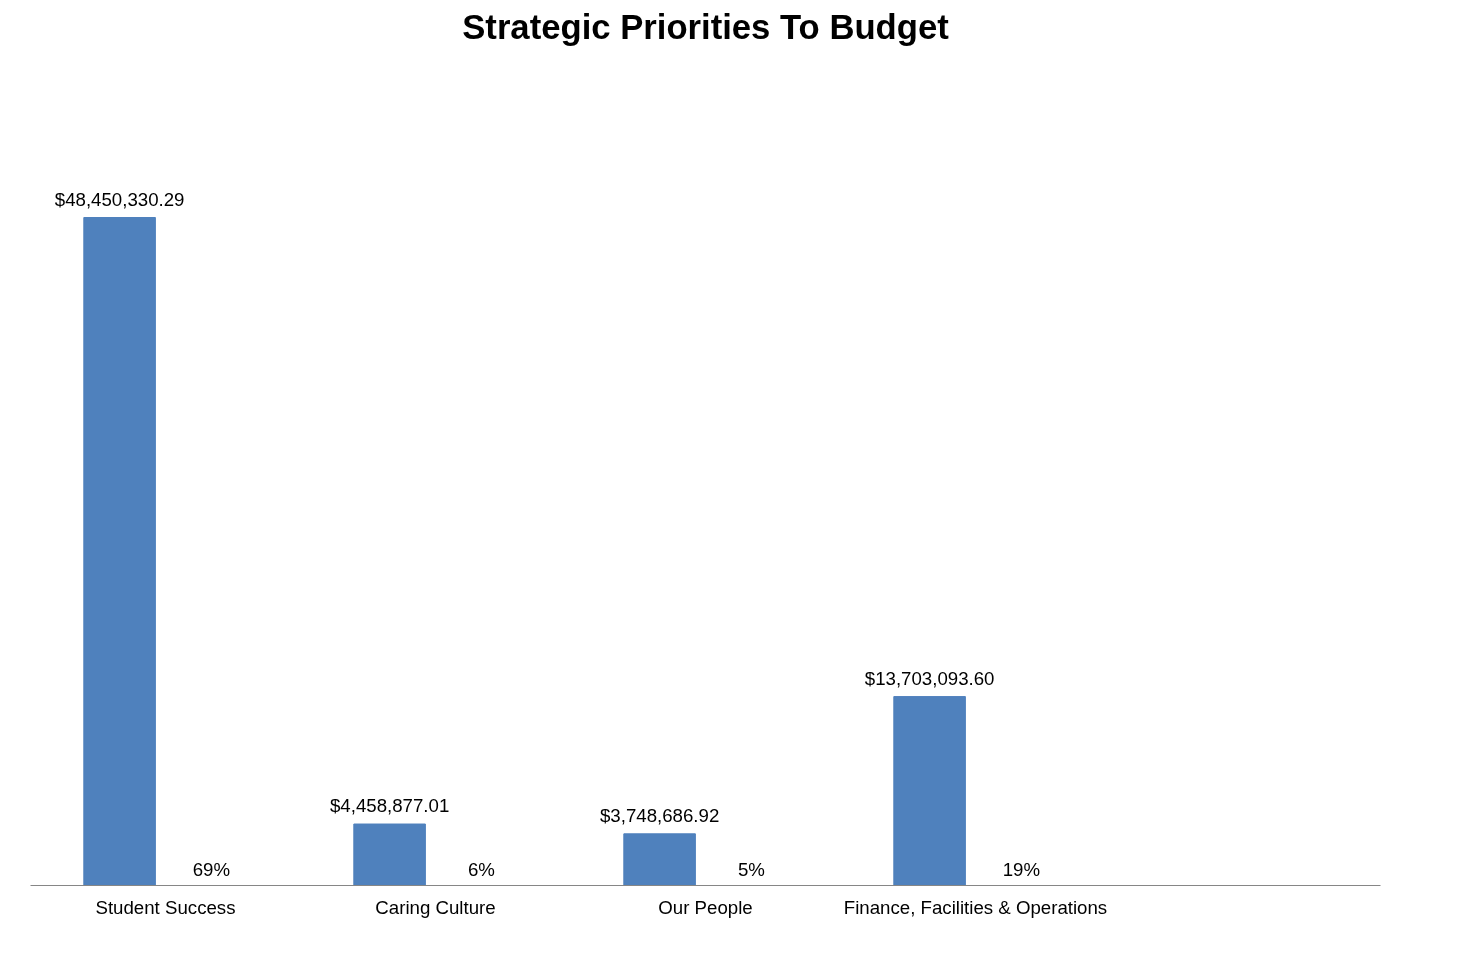  Describe the element at coordinates (435, 907) in the screenshot. I see `x-tick-label: Caring Culture` at that location.